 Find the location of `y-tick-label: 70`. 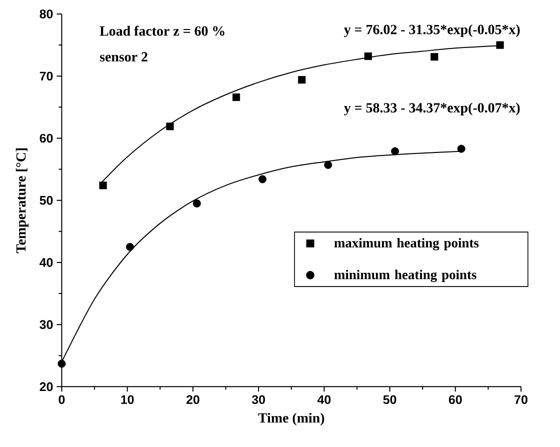

y-tick-label: 70 is located at coordinates (46, 76).